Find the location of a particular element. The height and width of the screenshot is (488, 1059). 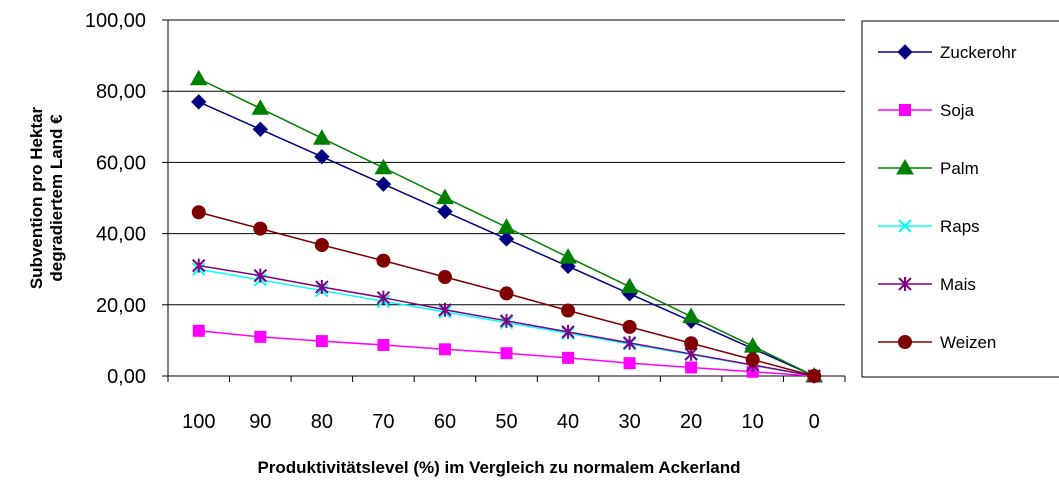

x-tick-label: 80 is located at coordinates (322, 422).